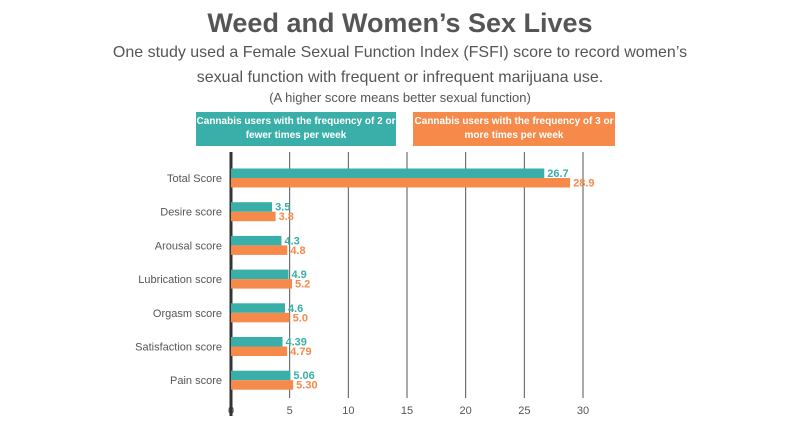 Image resolution: width=800 pixels, height=440 pixels. What do you see at coordinates (295, 309) in the screenshot?
I see `value-label: 4.6` at bounding box center [295, 309].